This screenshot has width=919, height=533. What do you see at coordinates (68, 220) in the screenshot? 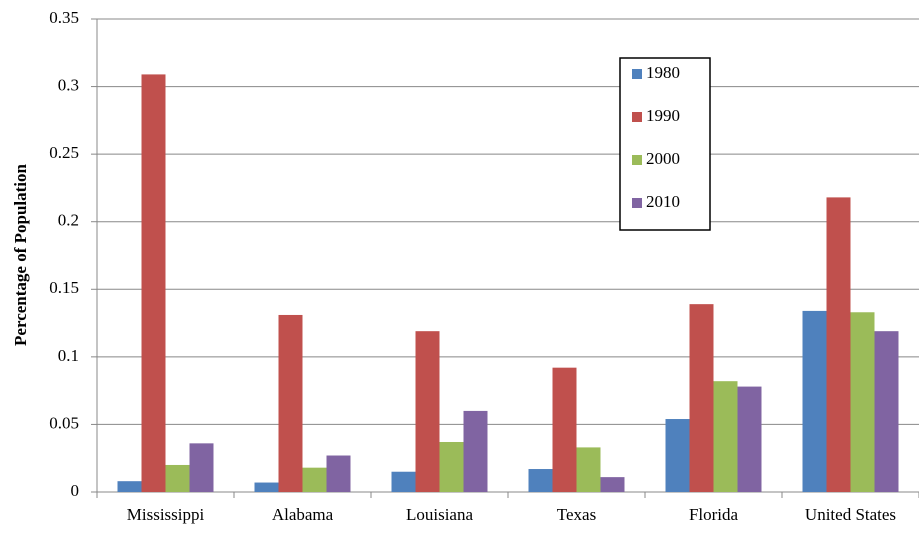
I see `y-tick-label: 0.2` at bounding box center [68, 220].